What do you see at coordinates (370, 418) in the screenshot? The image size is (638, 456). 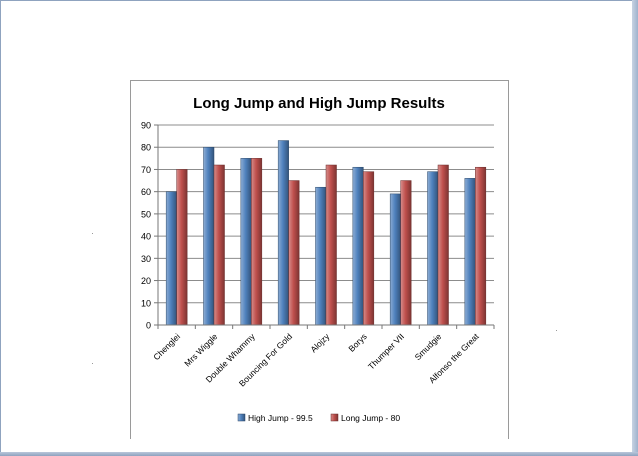 I see `legend-label: Long Jump - 80` at bounding box center [370, 418].